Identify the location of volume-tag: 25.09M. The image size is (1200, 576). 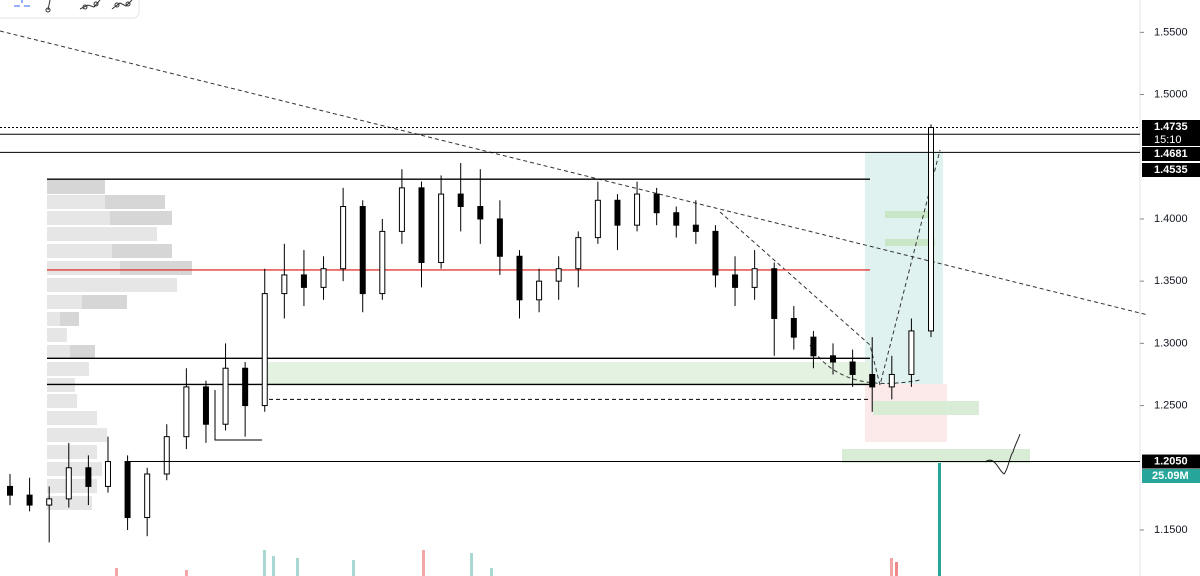
(1170, 476).